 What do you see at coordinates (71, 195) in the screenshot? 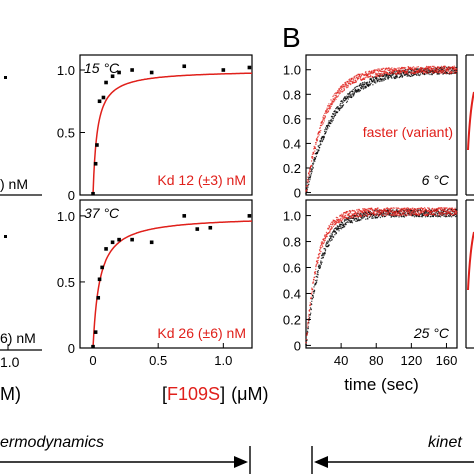
I see `y-tick-label: 0` at bounding box center [71, 195].